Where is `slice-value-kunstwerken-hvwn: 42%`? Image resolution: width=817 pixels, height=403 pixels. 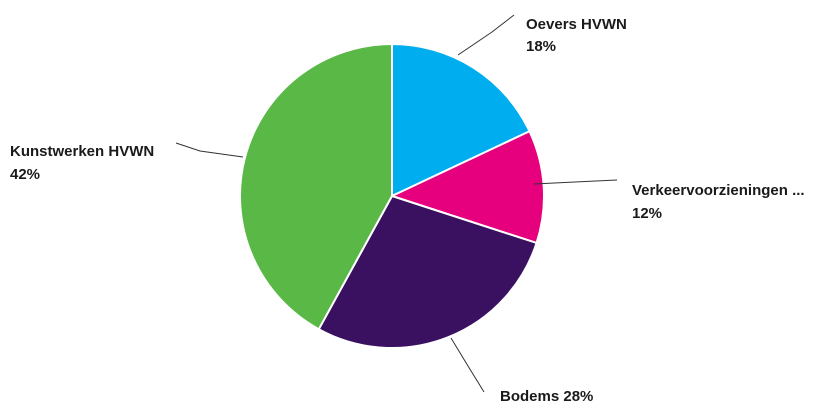
slice-value-kunstwerken-hvwn: 42% is located at coordinates (25, 174).